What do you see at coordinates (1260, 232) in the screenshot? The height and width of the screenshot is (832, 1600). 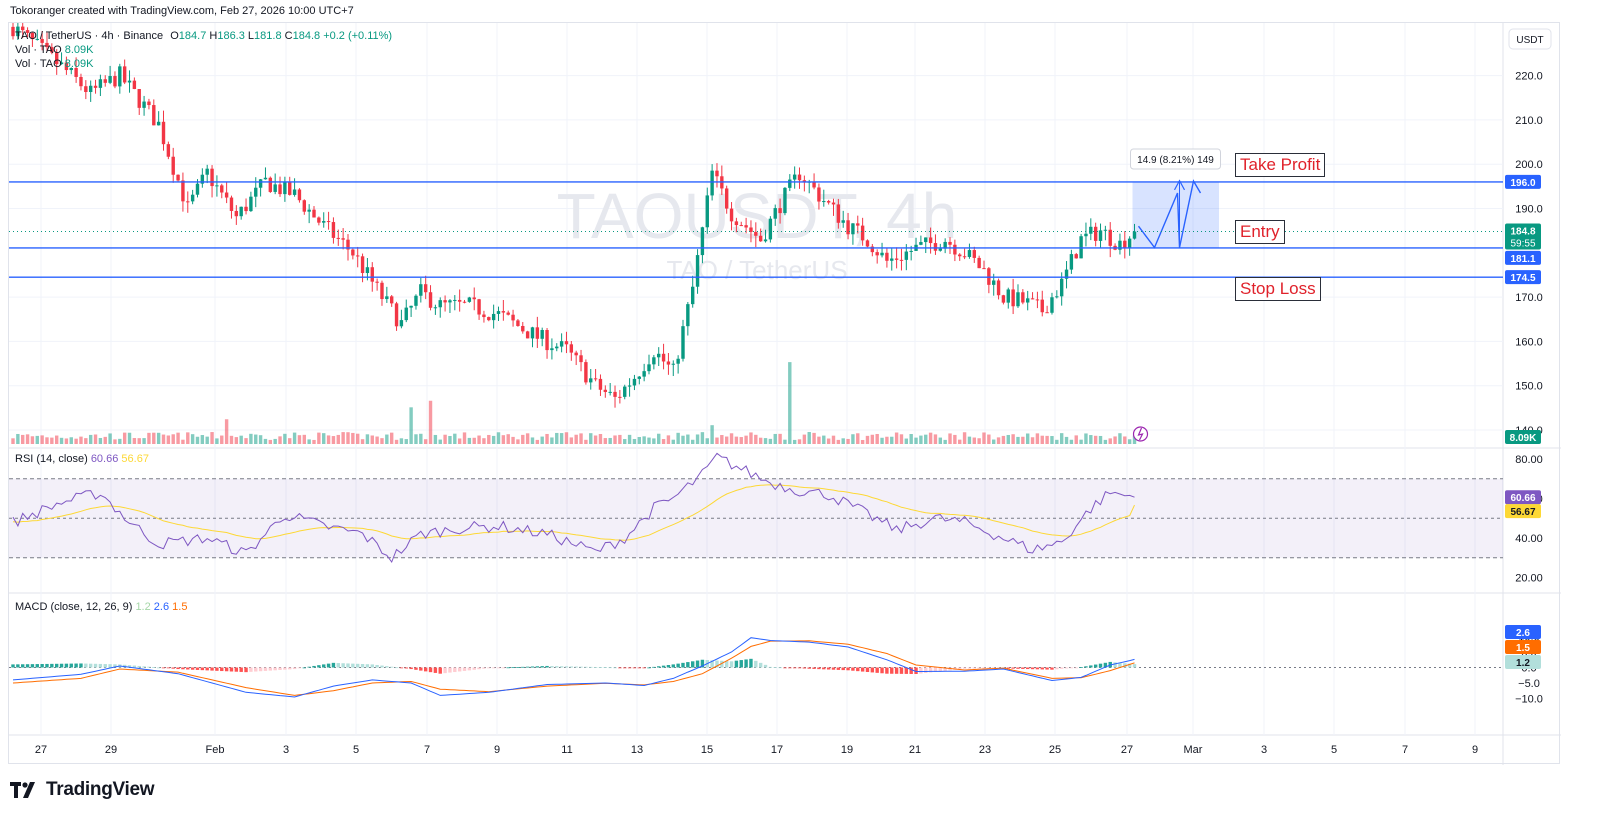 I see `entry-label: Entry` at bounding box center [1260, 232].